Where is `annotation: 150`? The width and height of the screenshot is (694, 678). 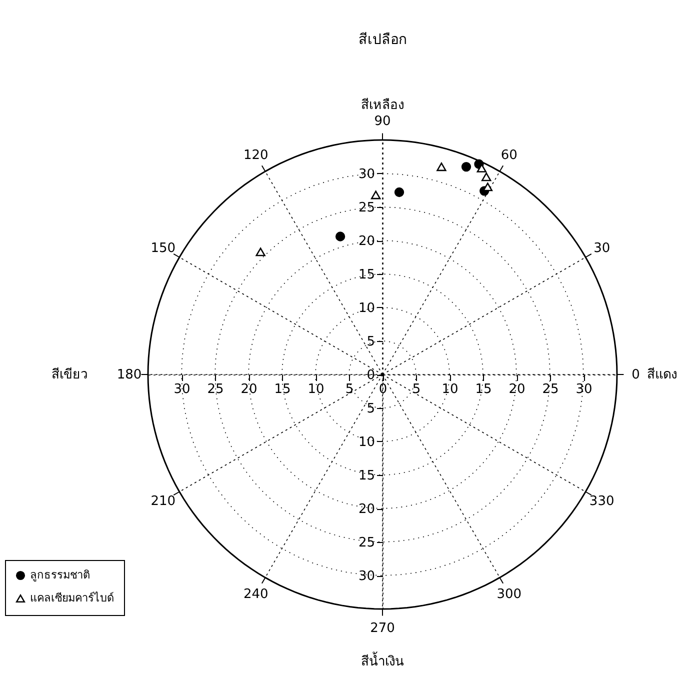 annotation: 150 is located at coordinates (163, 248).